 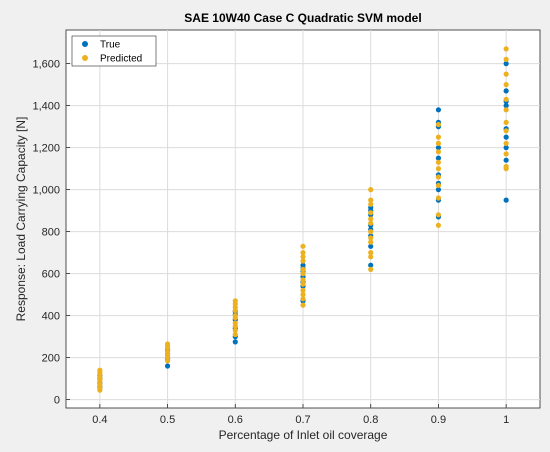 I want to click on legend-marker-true, so click(x=85, y=44).